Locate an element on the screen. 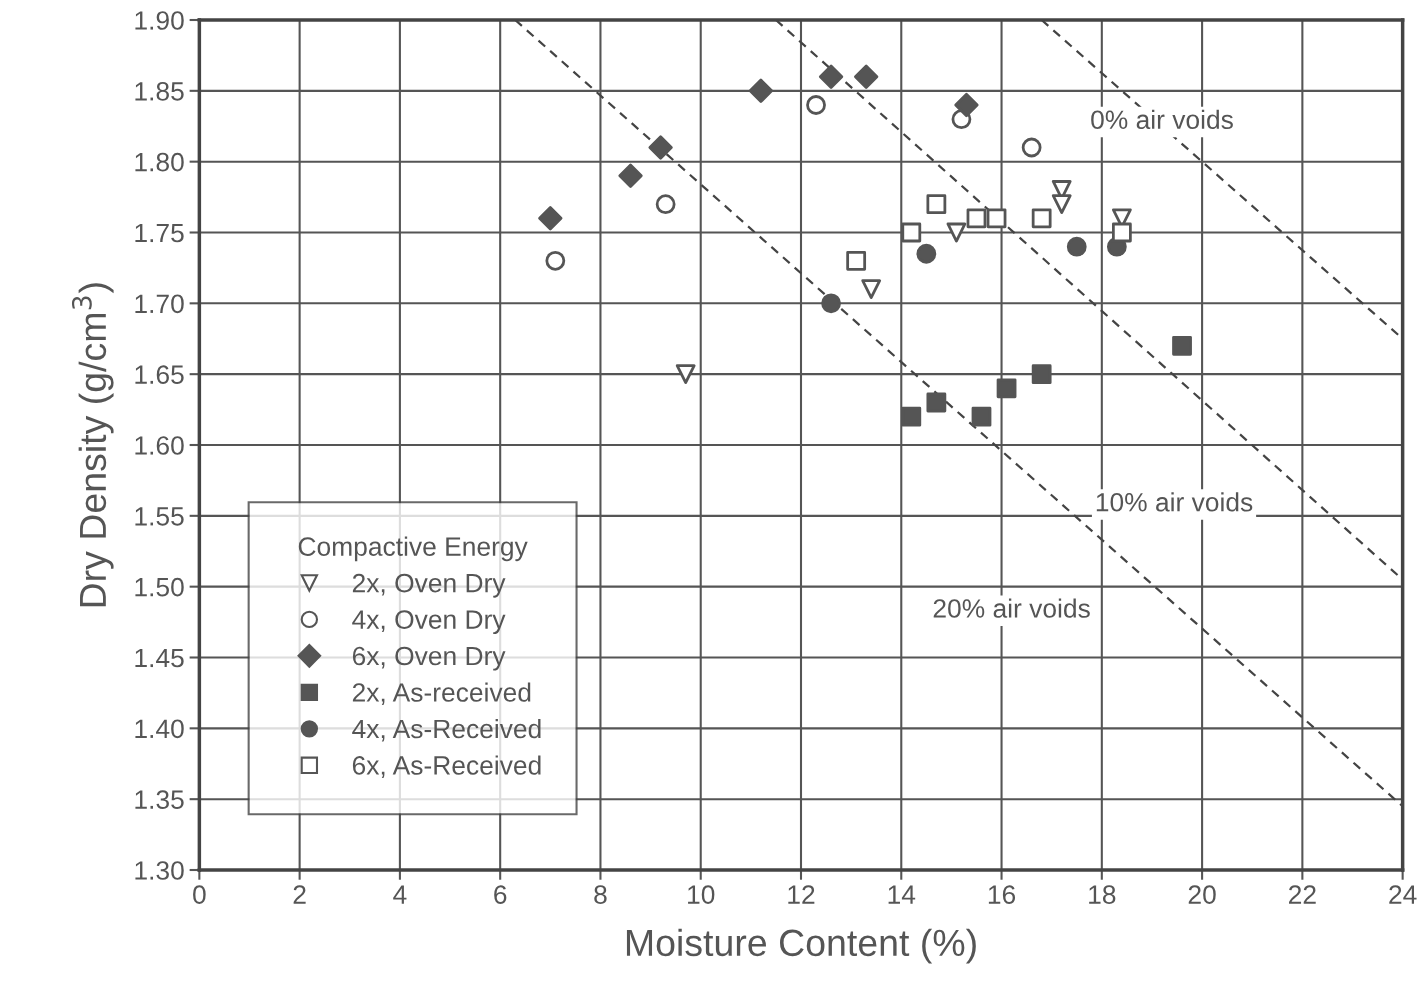  x-tick-label: 0 is located at coordinates (199, 894).